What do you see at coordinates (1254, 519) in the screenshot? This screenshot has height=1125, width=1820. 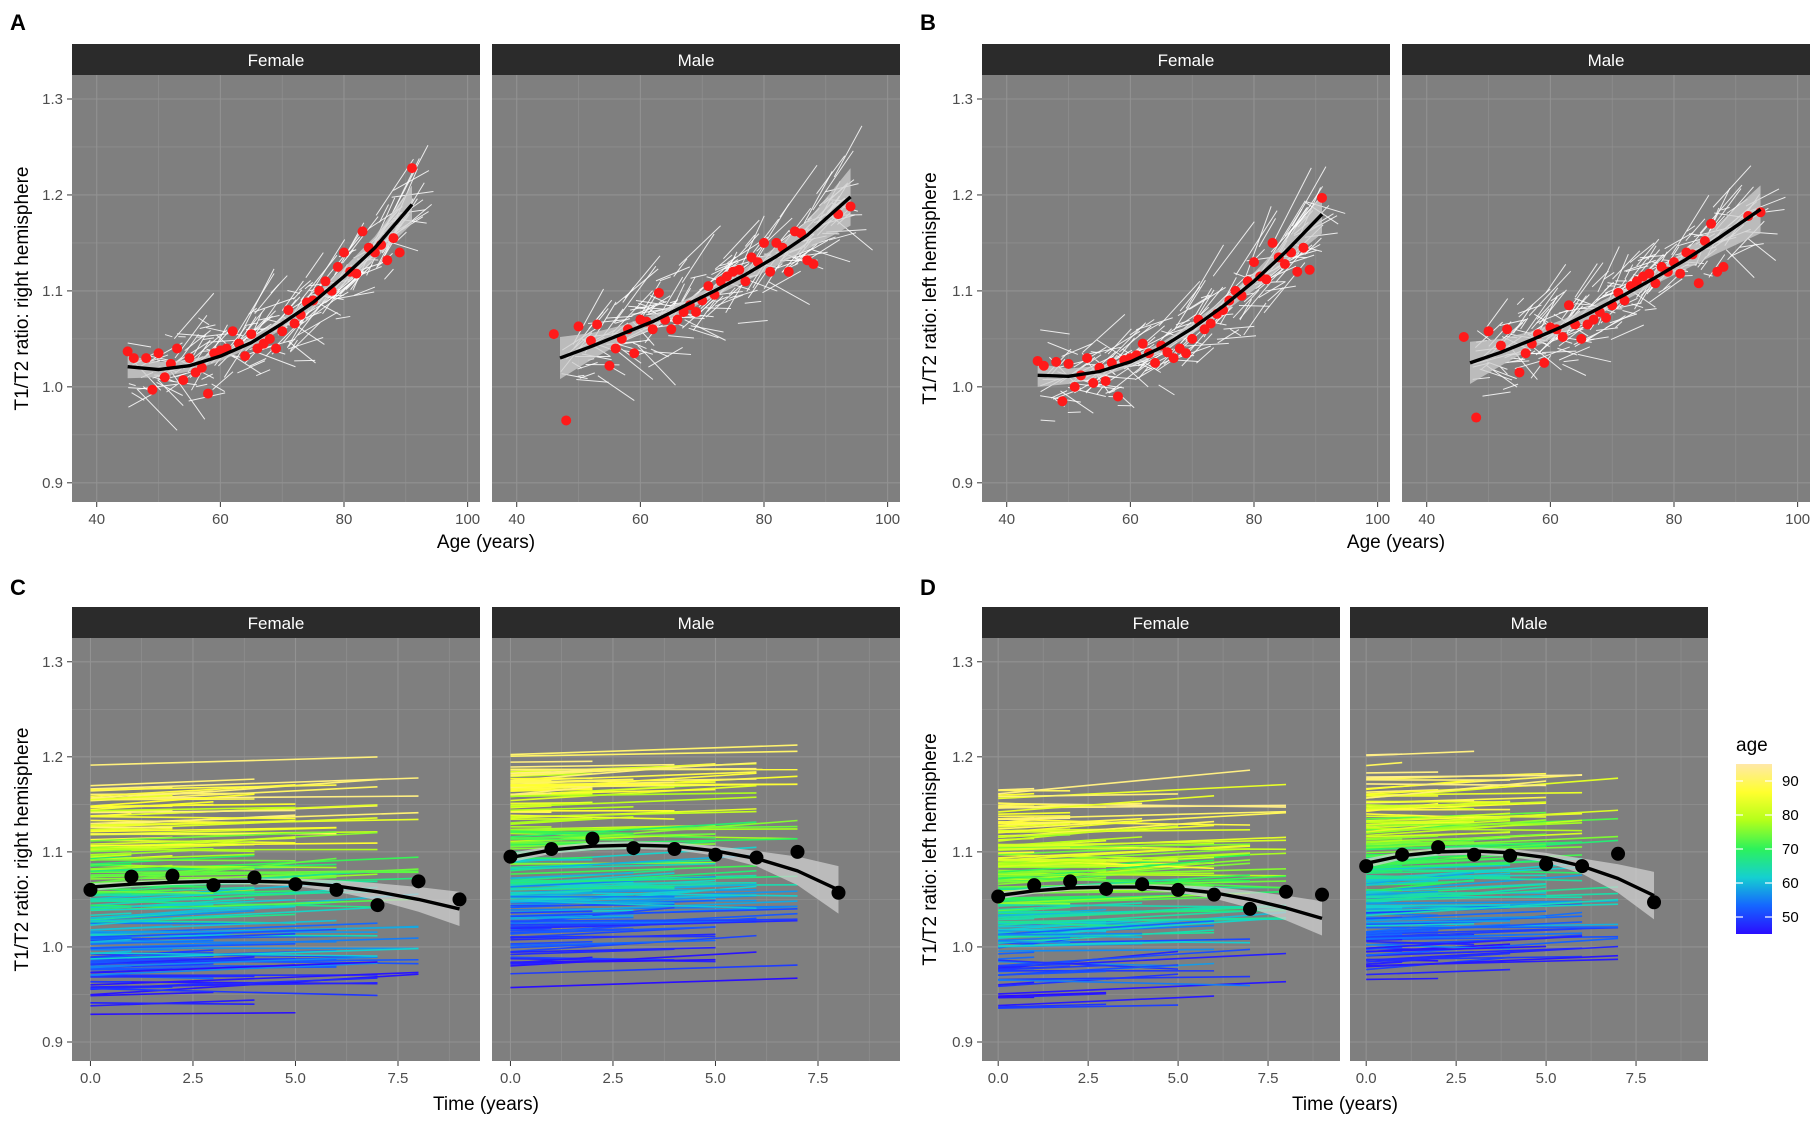 I see `x-tick-label: 80` at bounding box center [1254, 519].